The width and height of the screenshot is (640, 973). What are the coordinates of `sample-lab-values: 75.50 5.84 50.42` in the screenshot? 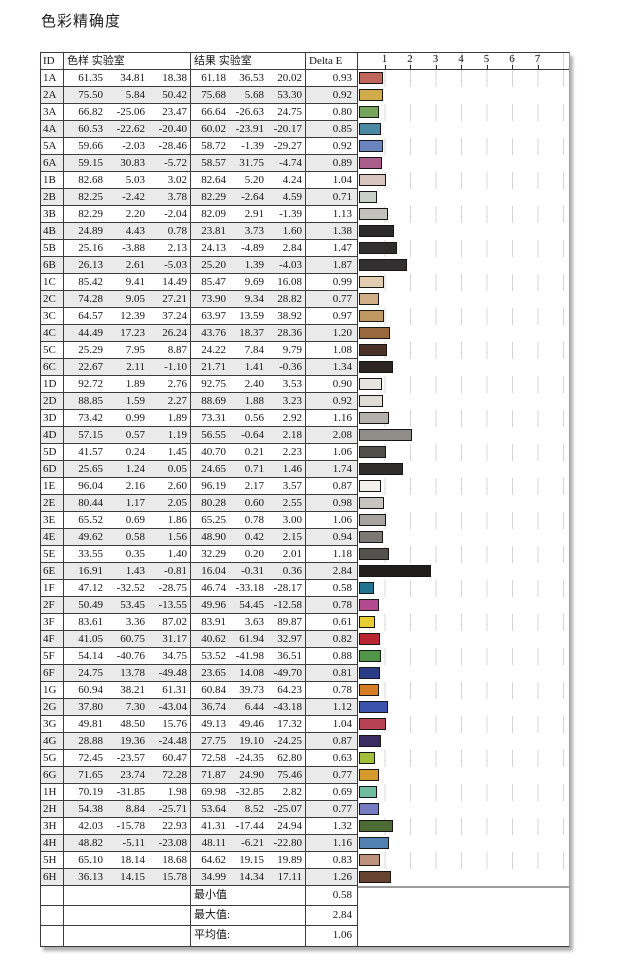 It's located at (127, 95).